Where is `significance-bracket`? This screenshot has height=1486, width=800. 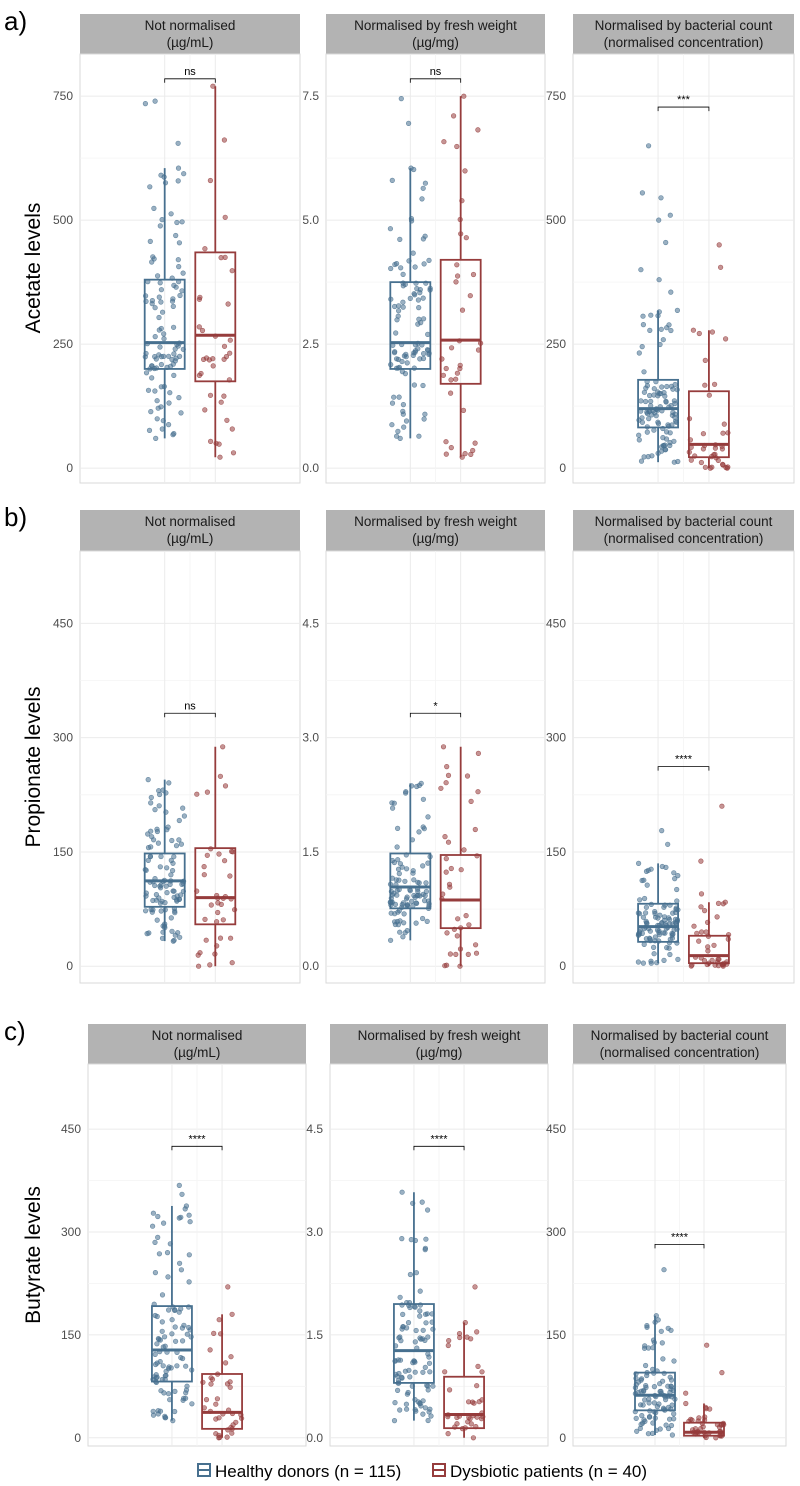
significance-bracket is located at coordinates (190, 80).